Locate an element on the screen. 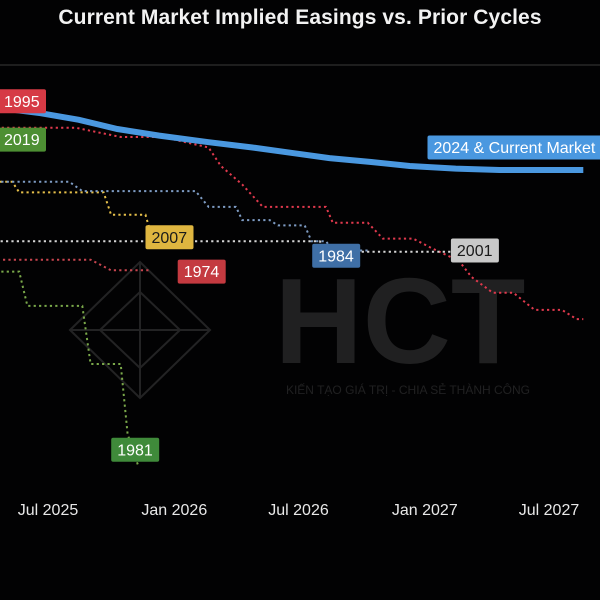  watermark-text: HCT is located at coordinates (400, 321).